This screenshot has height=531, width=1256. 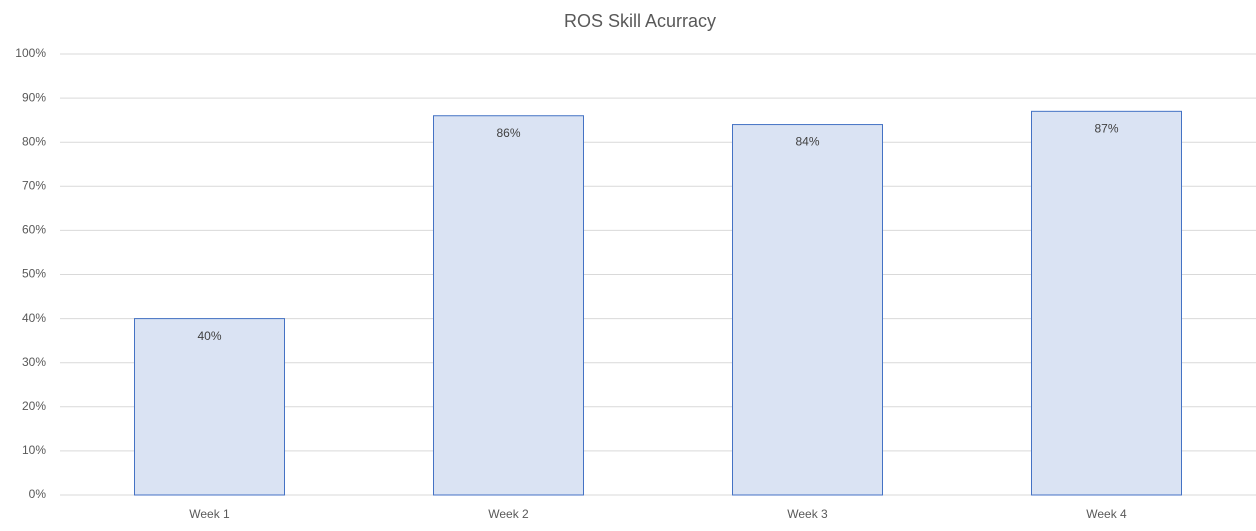 What do you see at coordinates (807, 514) in the screenshot?
I see `x-tick-label: Week 3` at bounding box center [807, 514].